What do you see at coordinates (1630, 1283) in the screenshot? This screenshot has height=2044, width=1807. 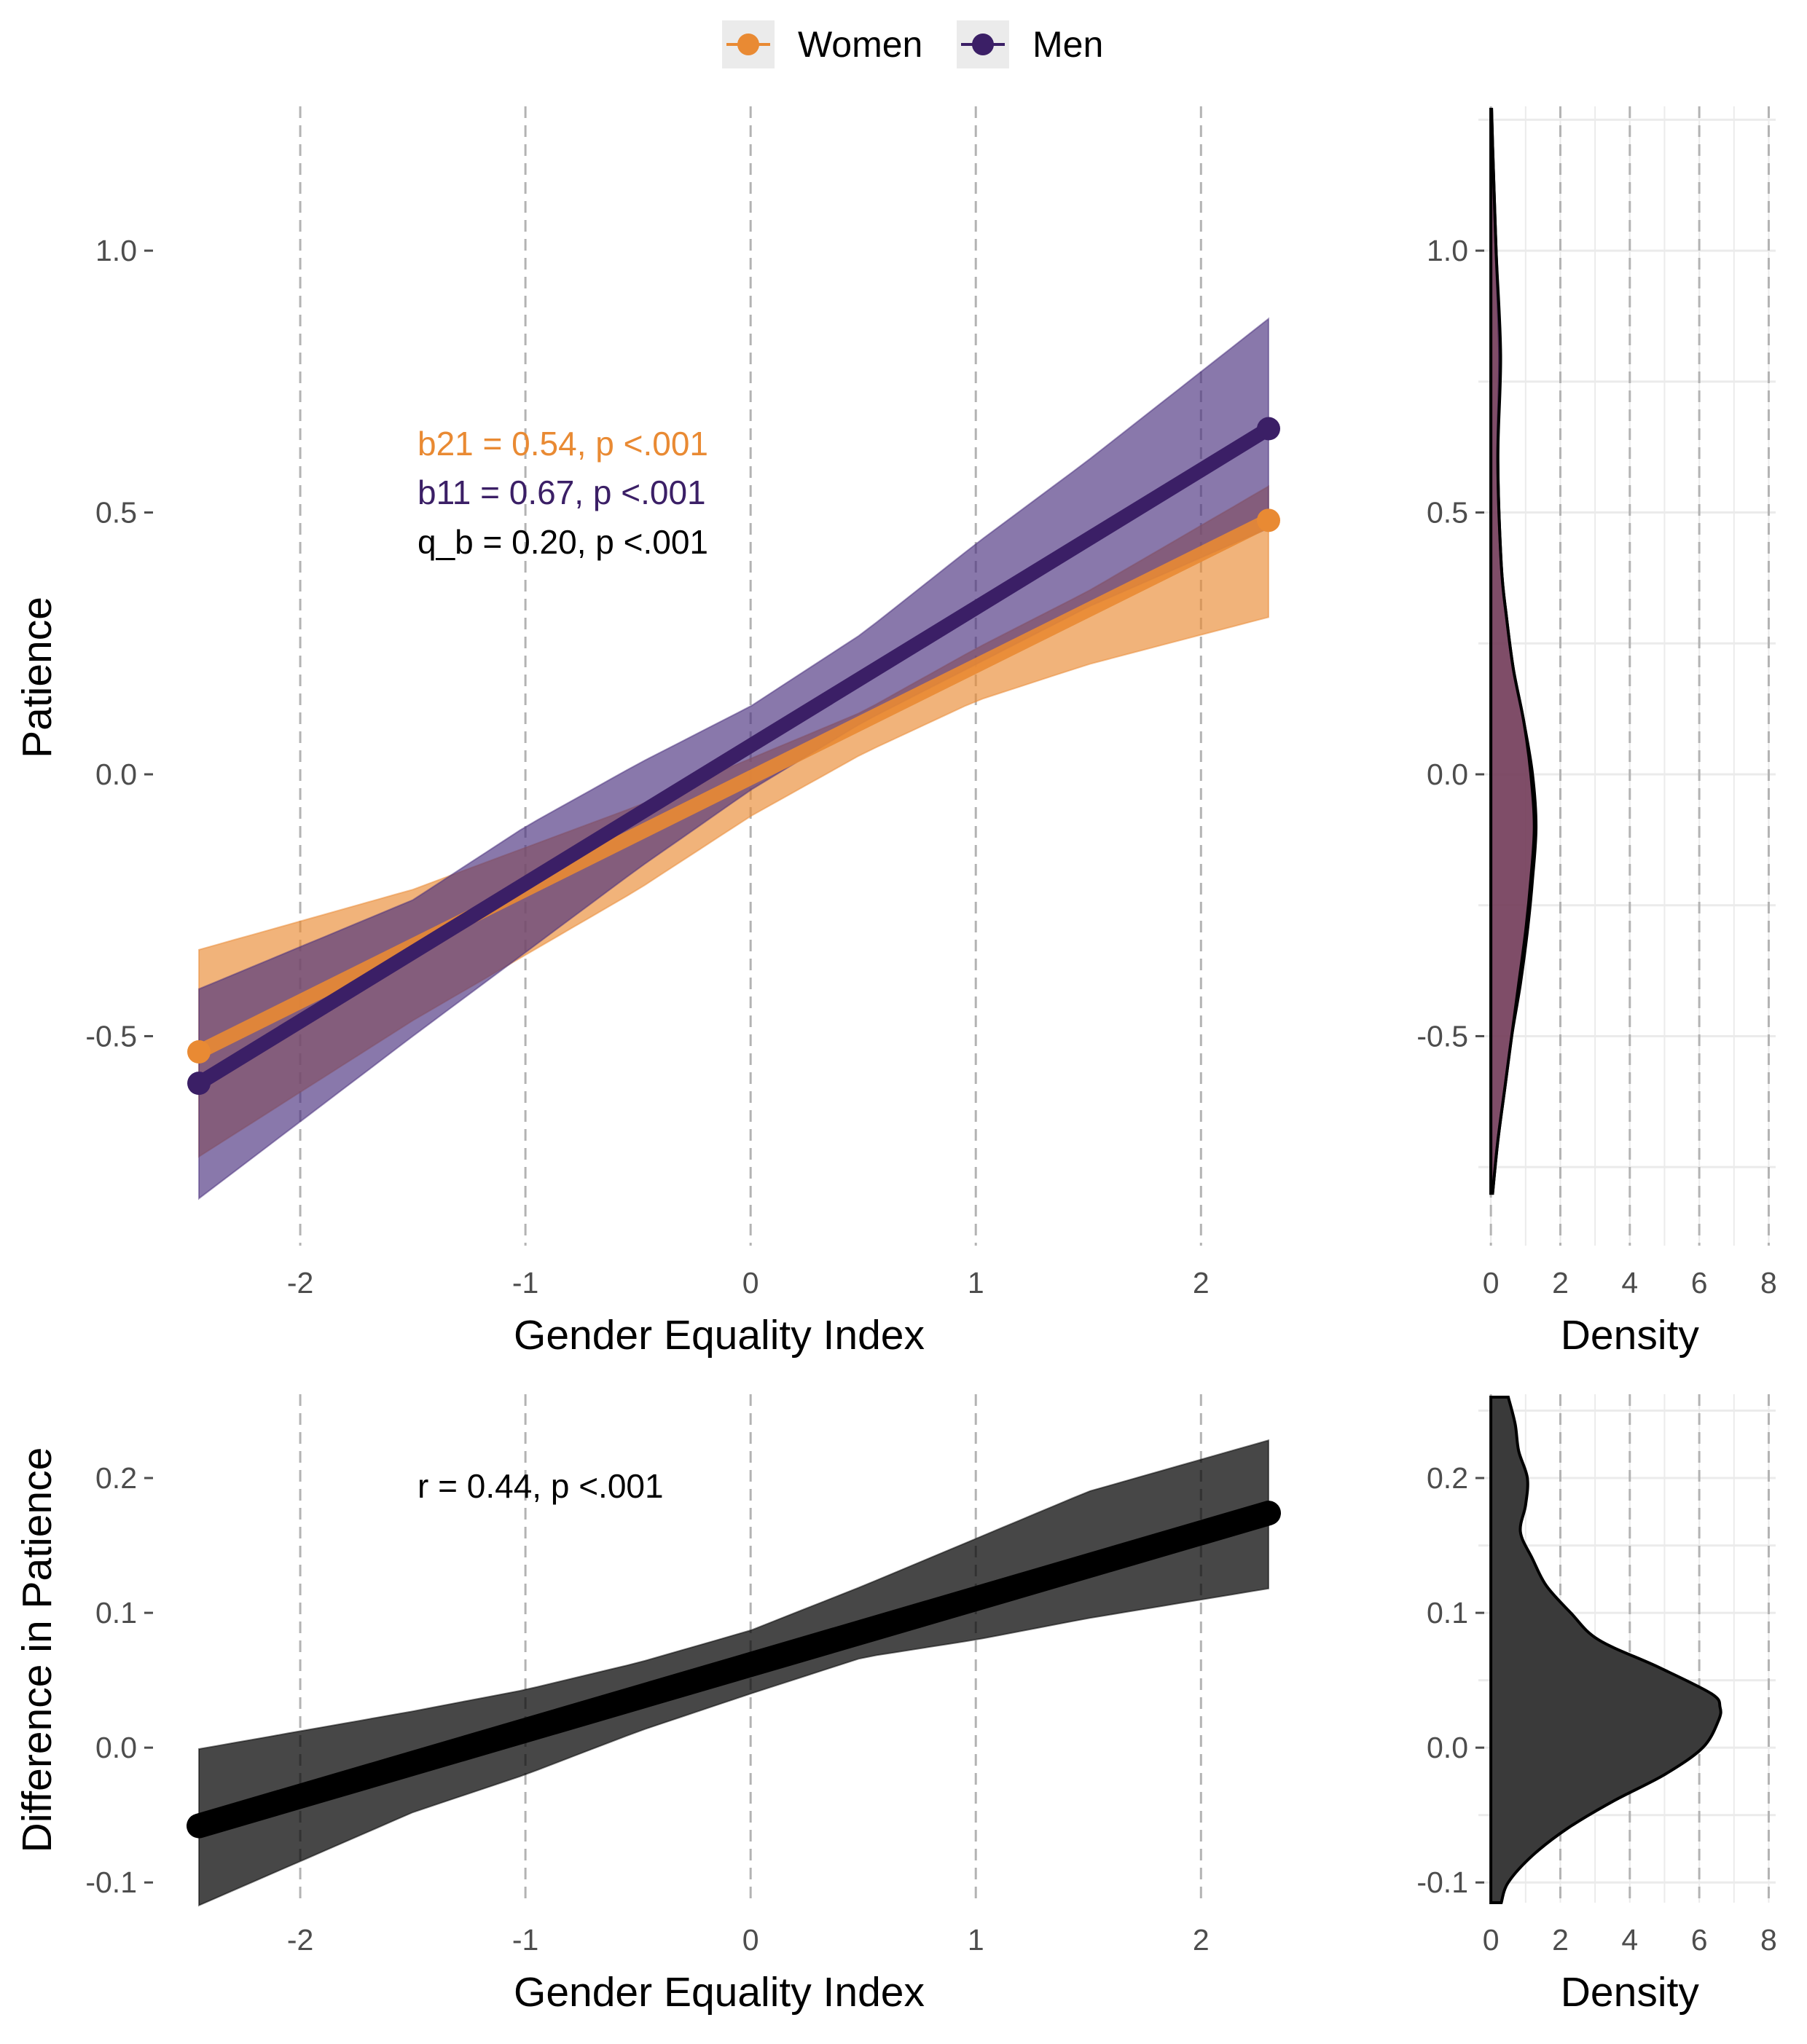 I see `chart_data.1-x-tick-label: 4` at bounding box center [1630, 1283].